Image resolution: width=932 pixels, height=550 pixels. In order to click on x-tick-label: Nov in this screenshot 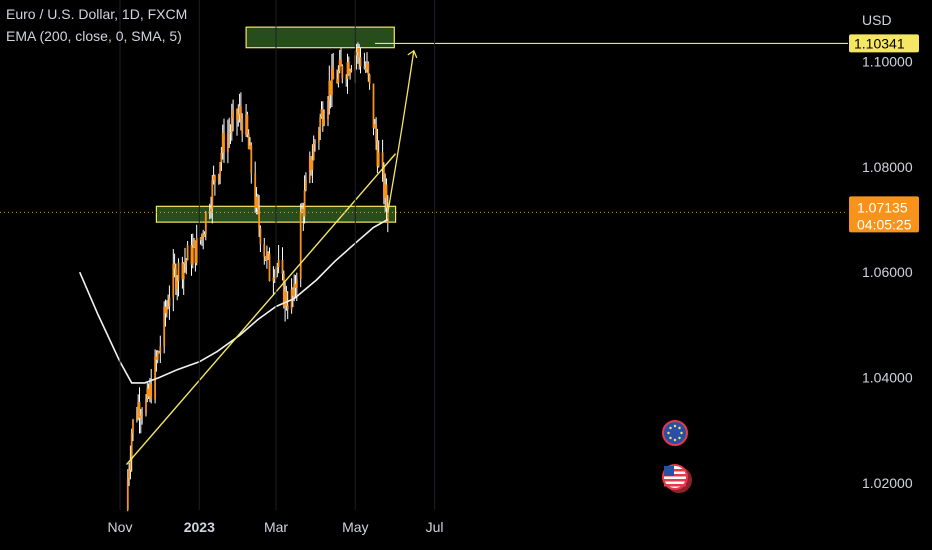, I will do `click(120, 527)`.